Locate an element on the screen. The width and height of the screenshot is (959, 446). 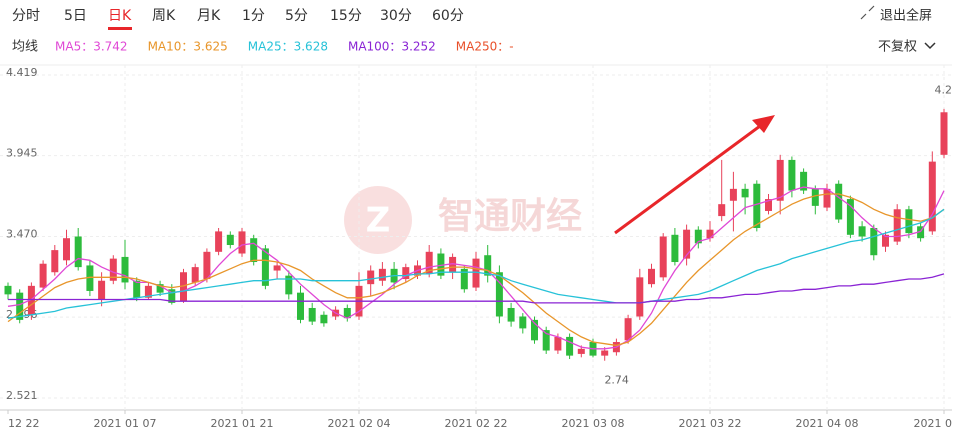
y-tick-label: 4.419 is located at coordinates (22, 72).